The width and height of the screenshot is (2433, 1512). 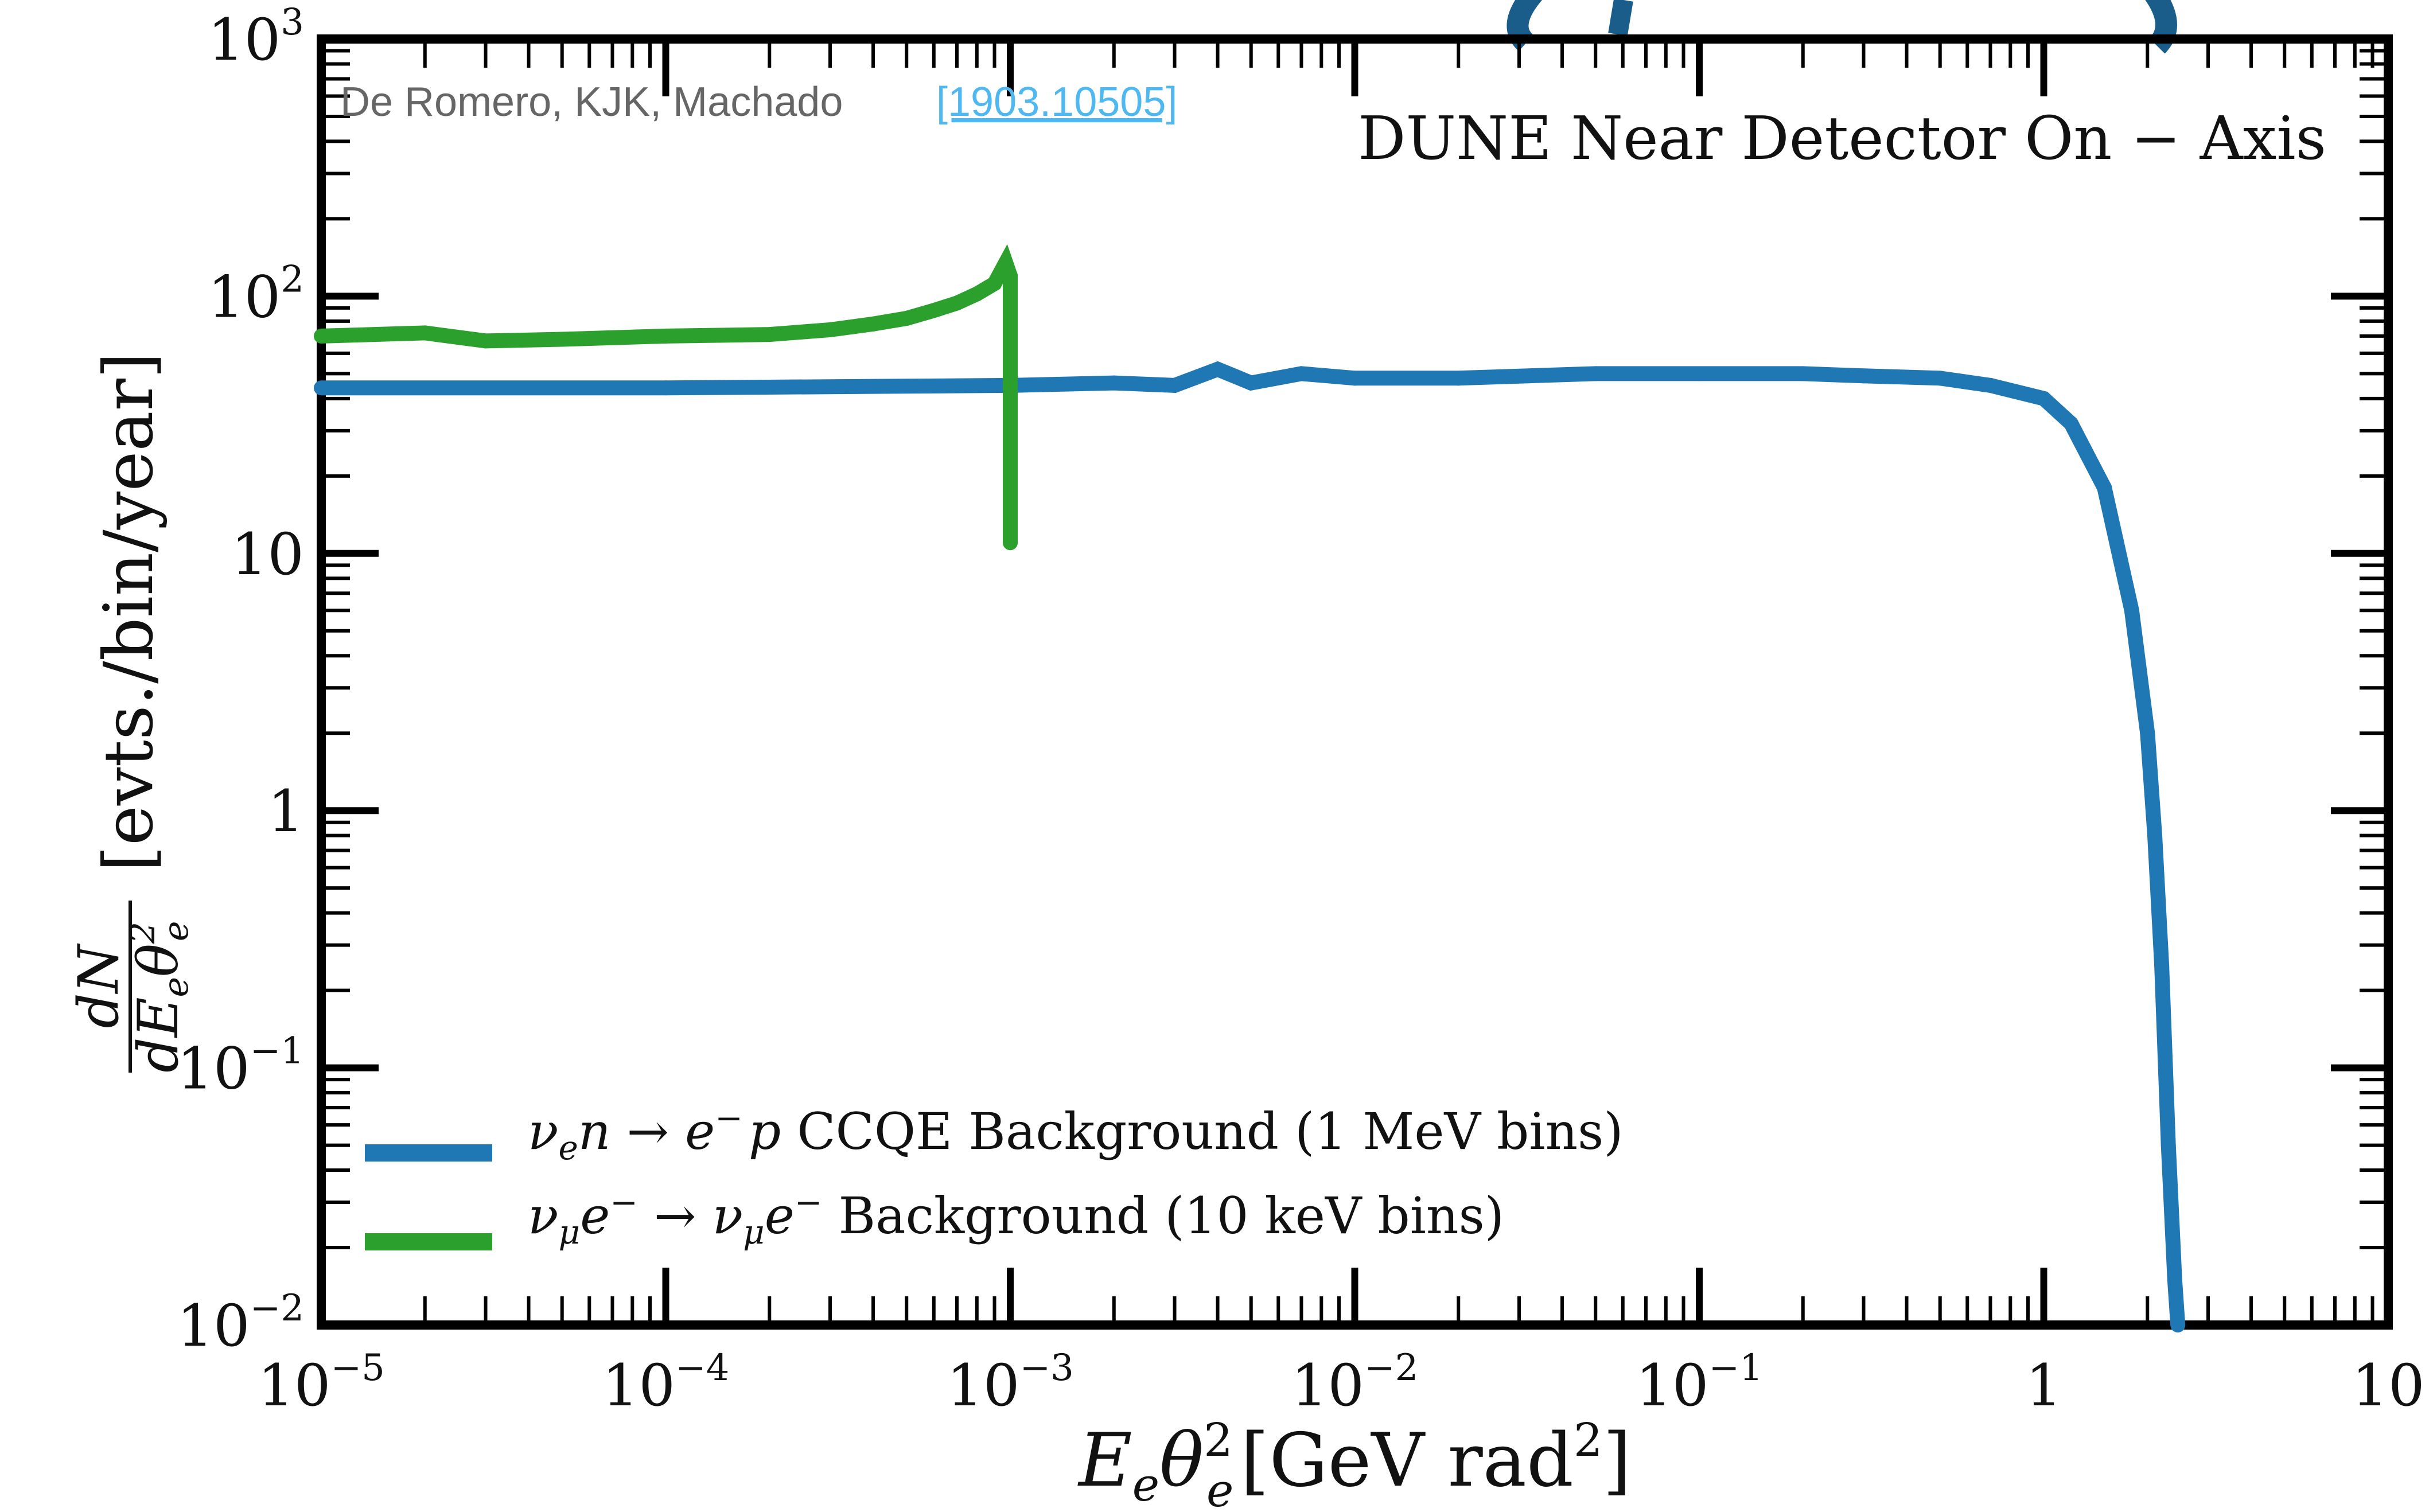 What do you see at coordinates (1076, 1132) in the screenshot?
I see `legend-label-ccqe: νen → e− p CCQE Background (1 MeV bins)` at bounding box center [1076, 1132].